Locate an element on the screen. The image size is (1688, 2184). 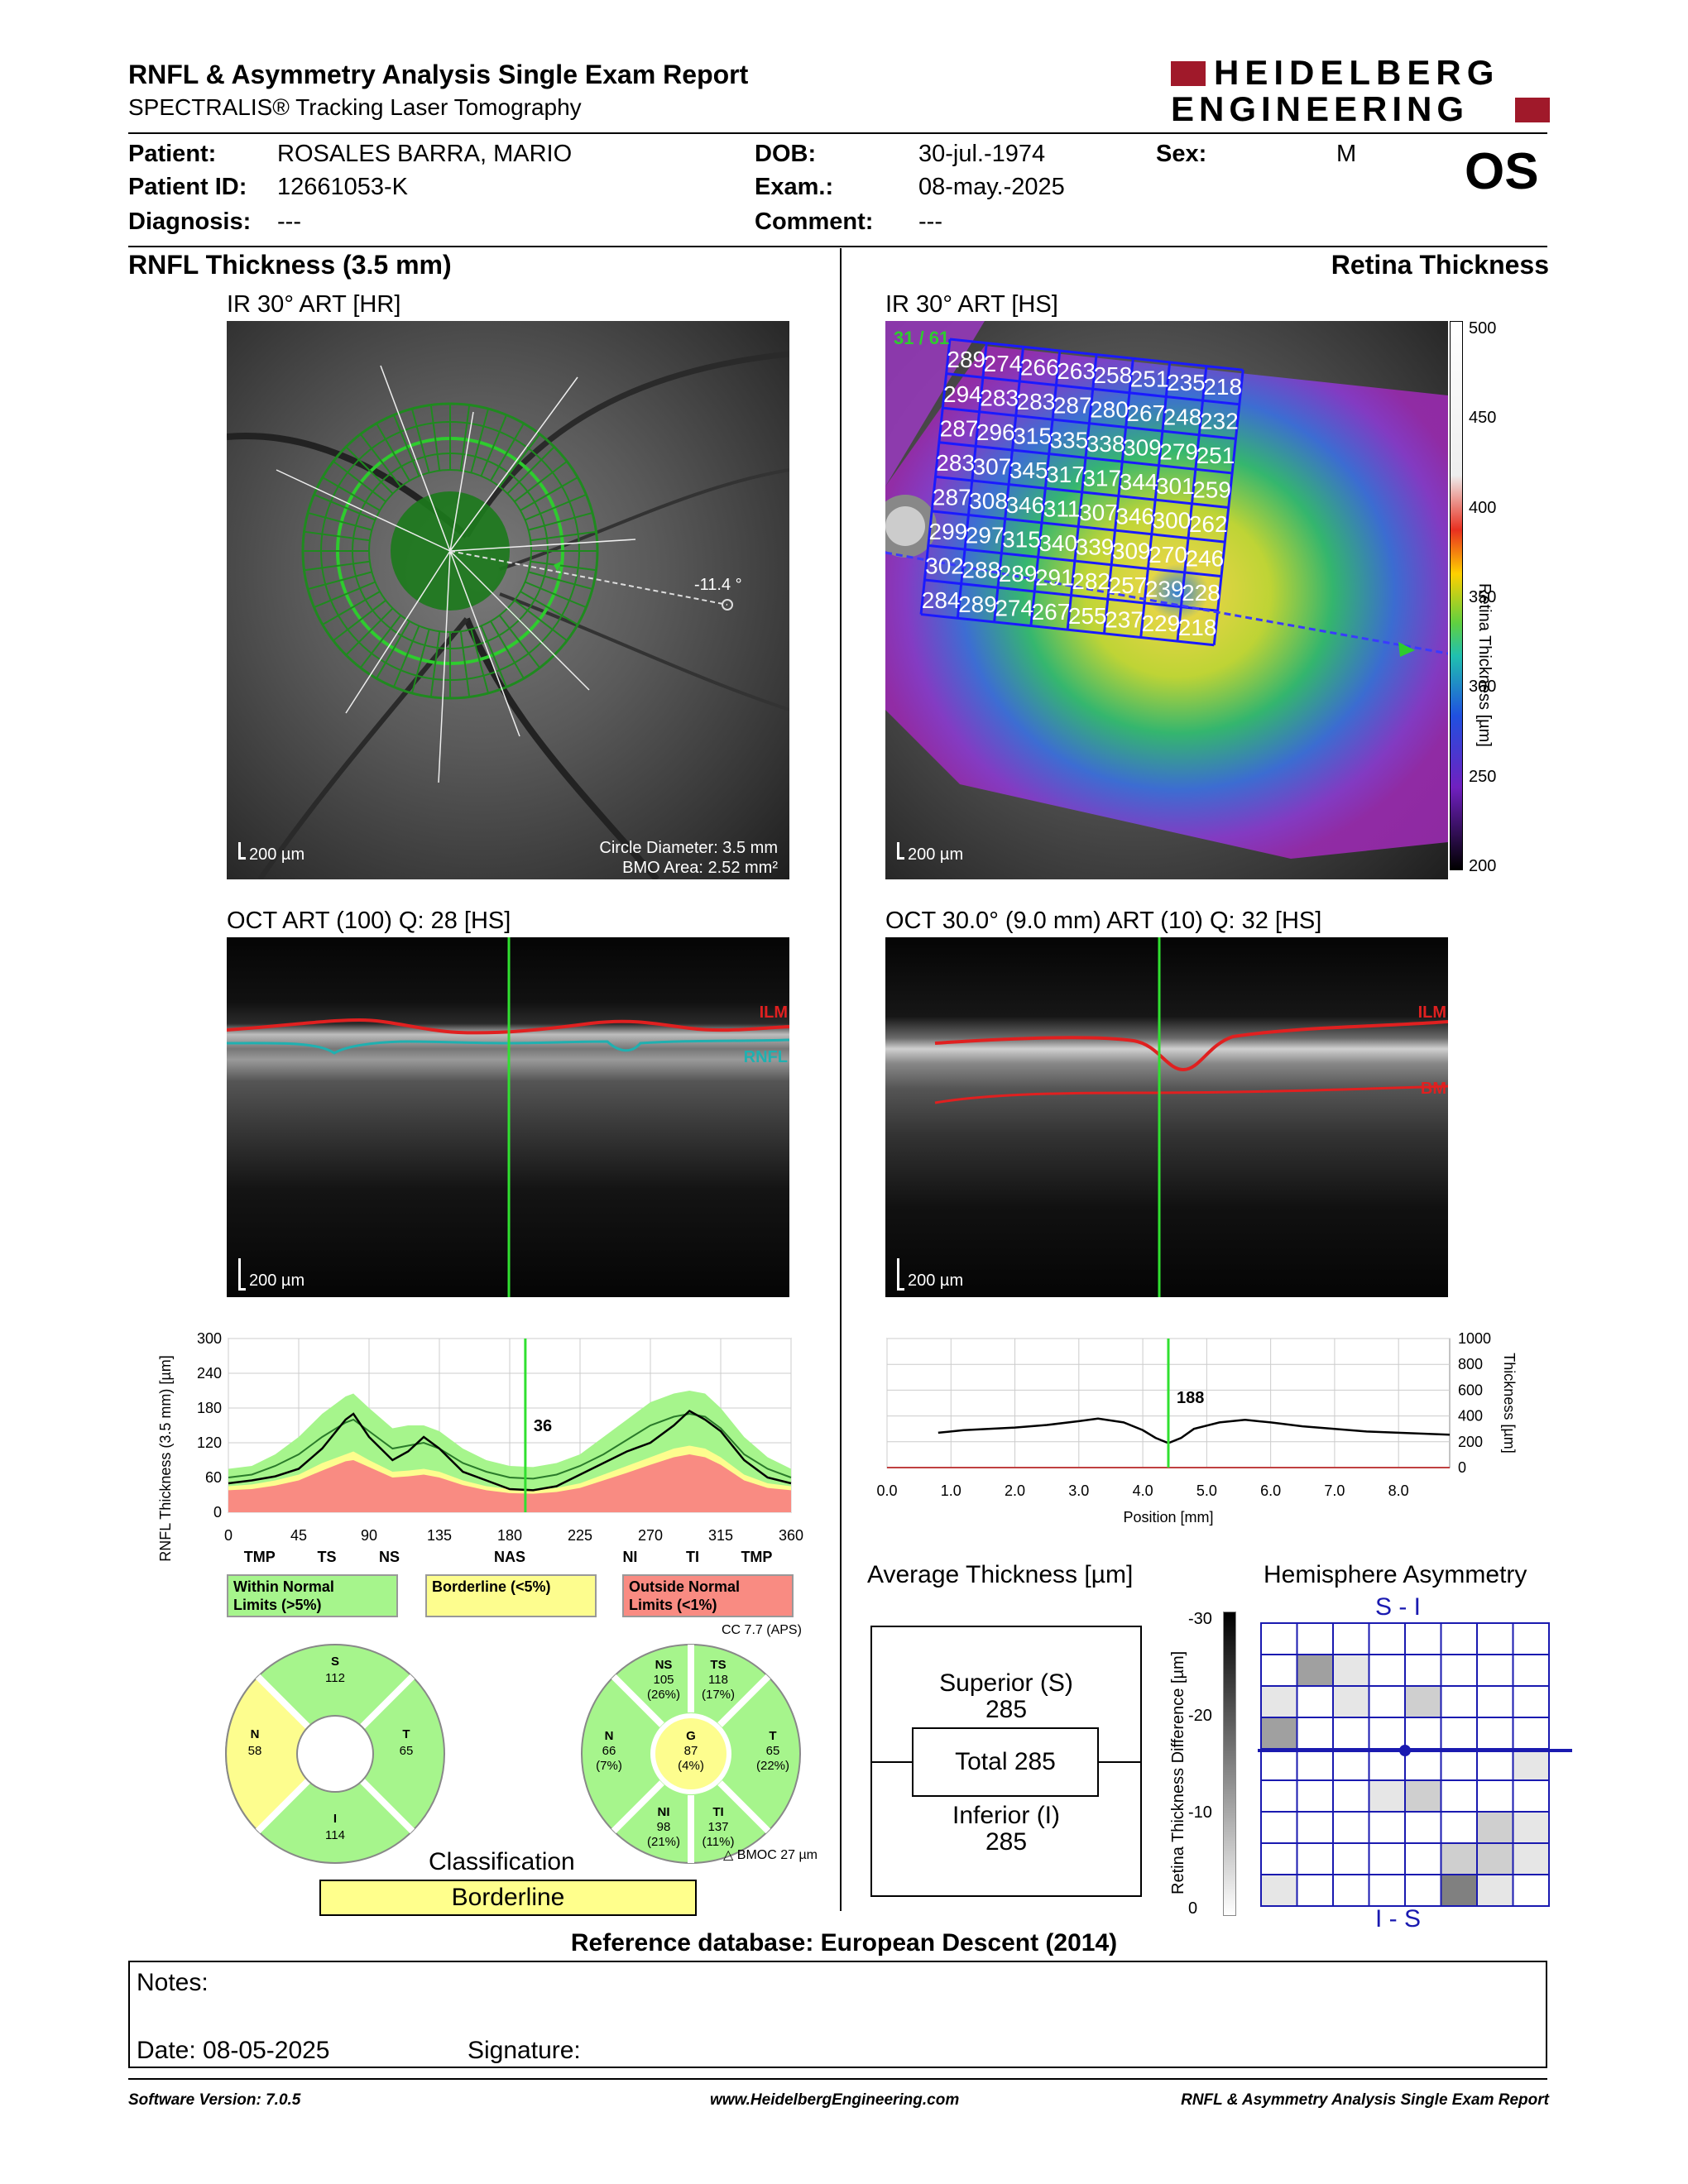
sex-label: Sex: is located at coordinates (1181, 154).